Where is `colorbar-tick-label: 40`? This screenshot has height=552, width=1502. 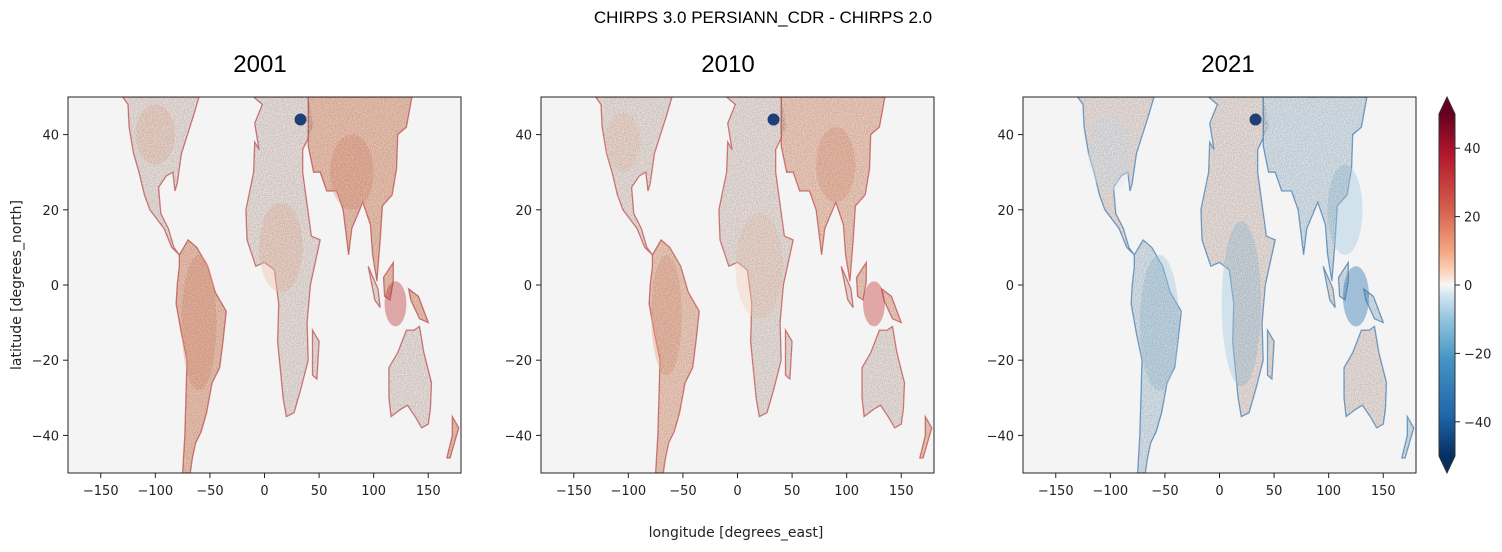
colorbar-tick-label: 40 is located at coordinates (1472, 149).